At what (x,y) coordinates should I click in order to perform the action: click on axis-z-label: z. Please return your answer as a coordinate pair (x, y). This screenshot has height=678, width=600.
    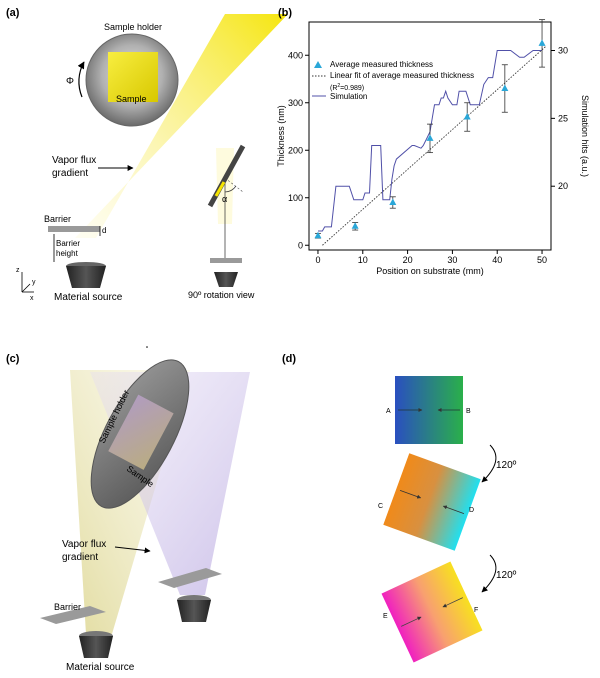
    Looking at the image, I should click on (18, 270).